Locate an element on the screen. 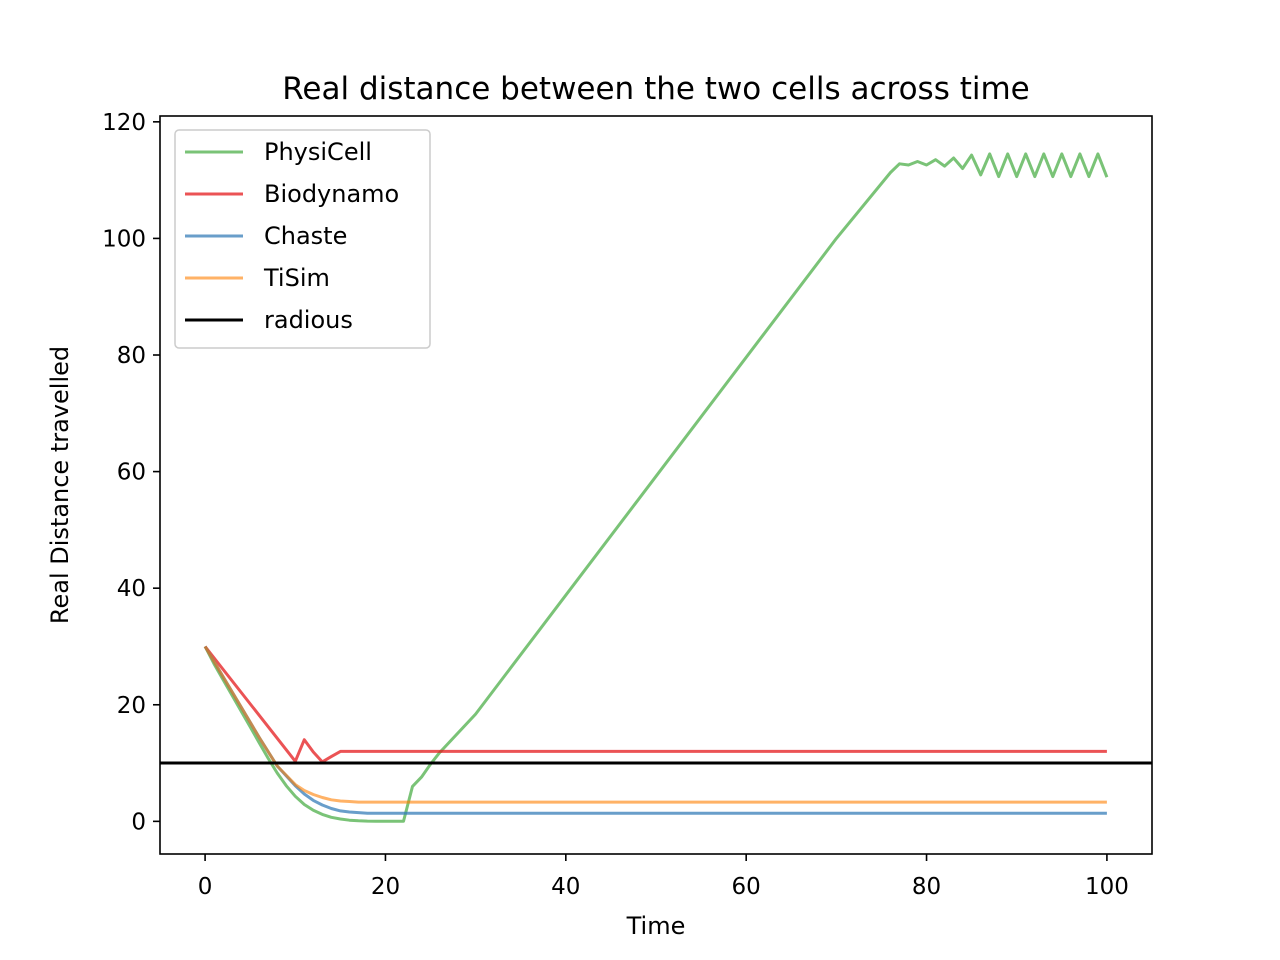 This screenshot has height=960, width=1280. x-tick-label: 20 is located at coordinates (385, 887).